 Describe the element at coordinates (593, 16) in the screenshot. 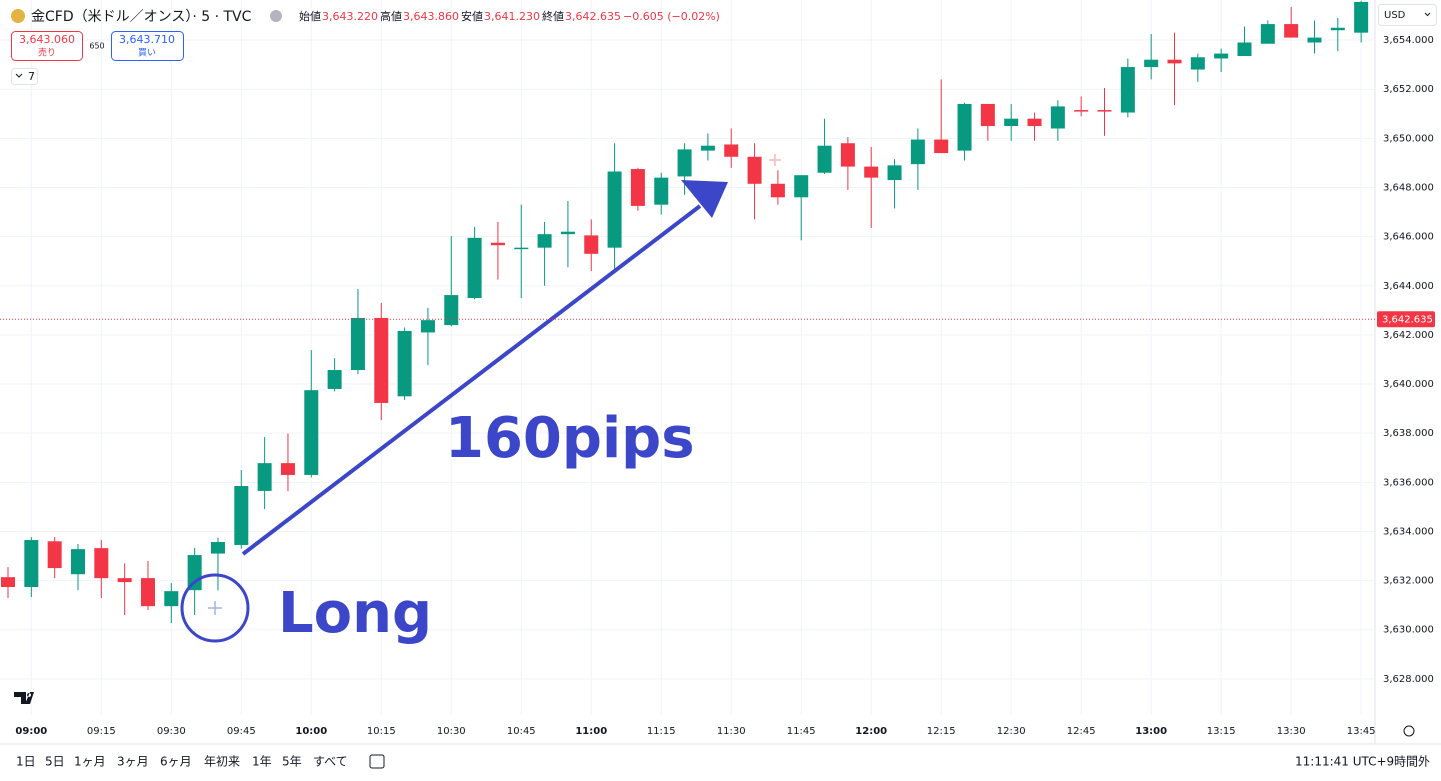

I see `close-value: 3,642.635` at that location.